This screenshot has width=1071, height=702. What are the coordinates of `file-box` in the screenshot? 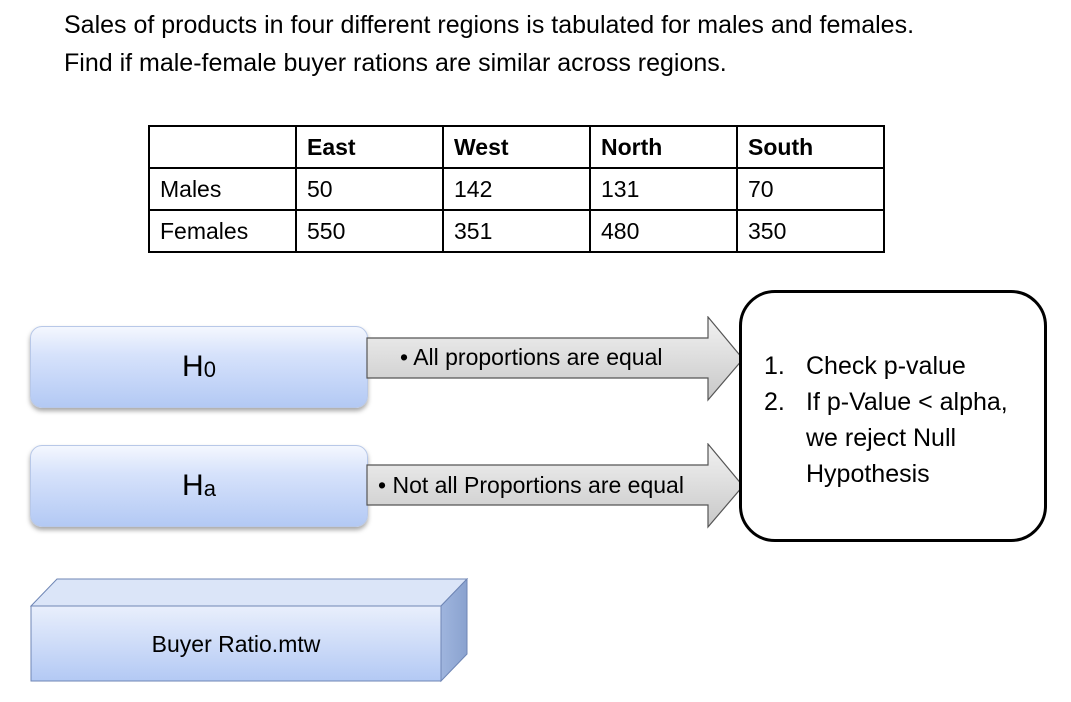 It's located at (250, 631).